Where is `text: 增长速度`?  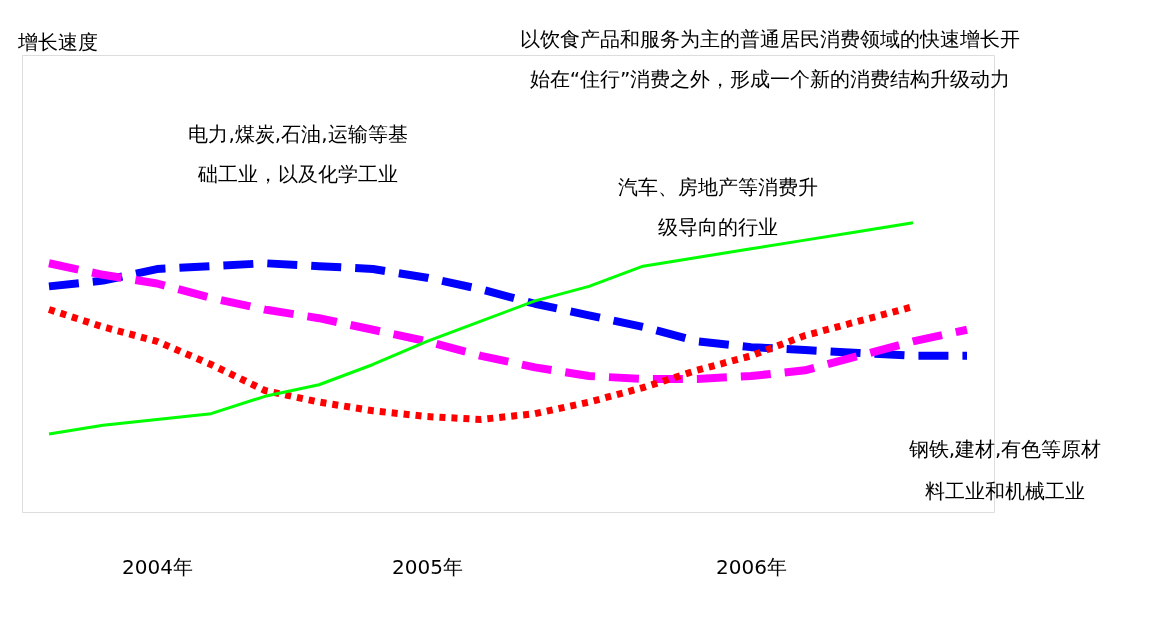
text: 增长速度 is located at coordinates (57, 42).